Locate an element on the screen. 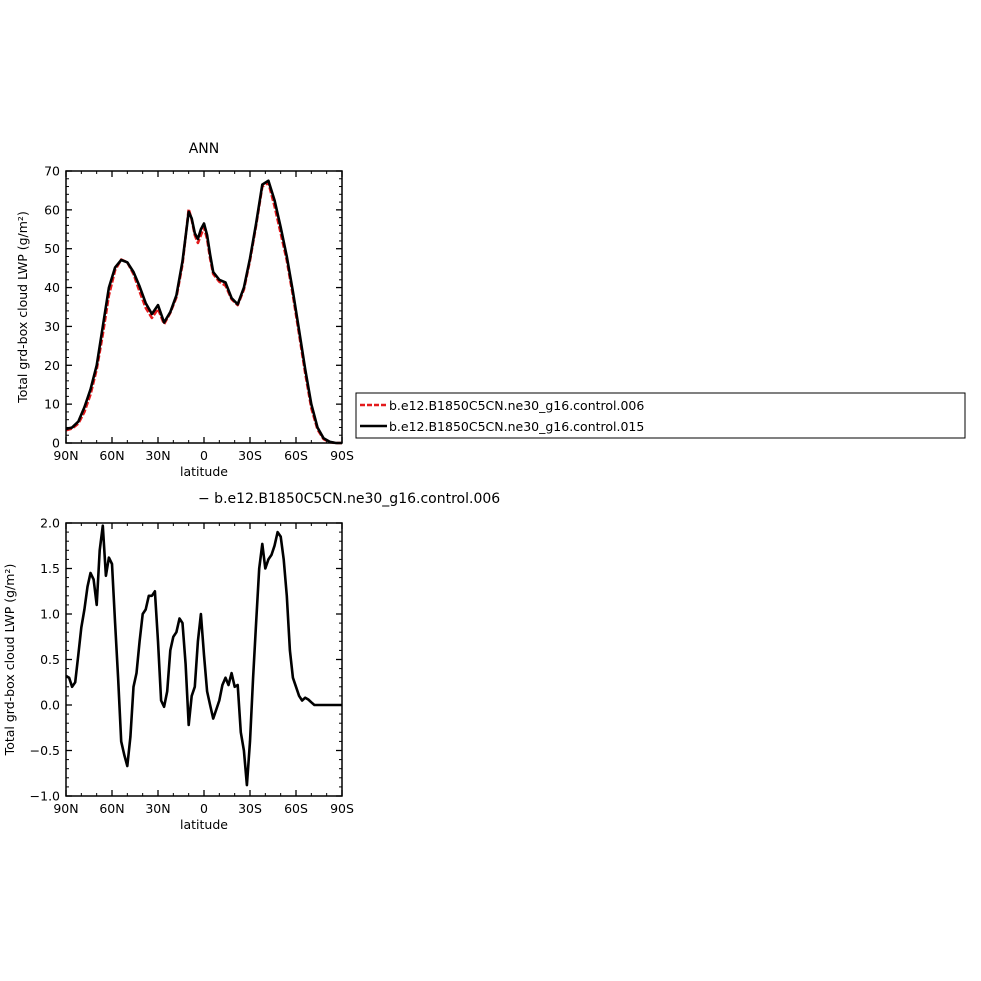 The image size is (981, 981). legend-box is located at coordinates (660, 415).